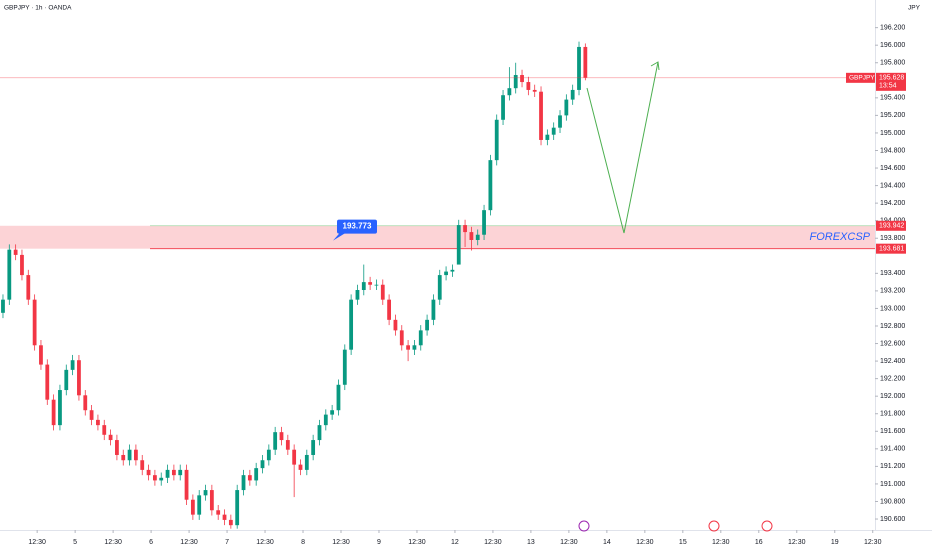  I want to click on y-tick-label: 195.400, so click(892, 98).